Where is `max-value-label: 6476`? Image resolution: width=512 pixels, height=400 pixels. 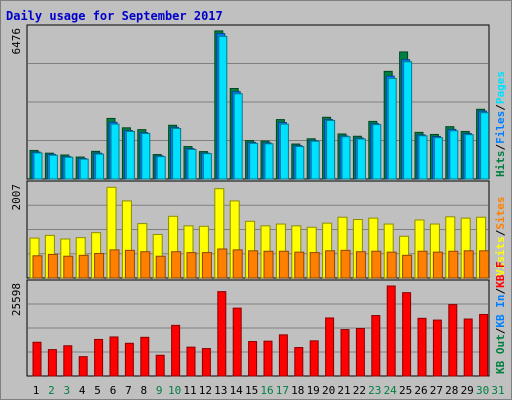
max-value-label: 6476 is located at coordinates (16, 41).